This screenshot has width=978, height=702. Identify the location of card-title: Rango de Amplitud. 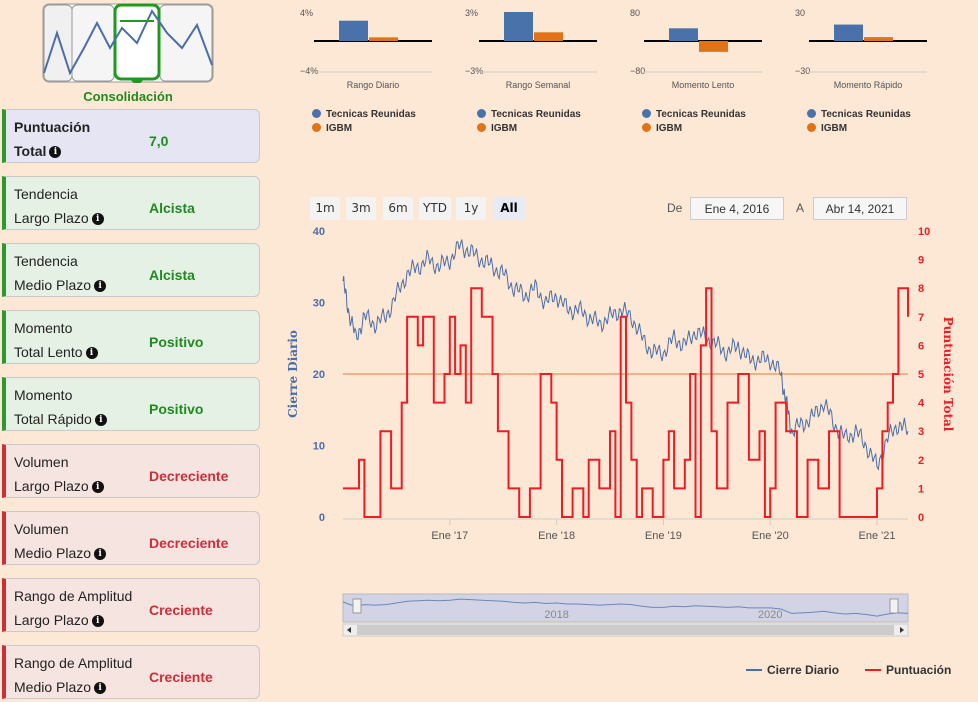
(73, 663).